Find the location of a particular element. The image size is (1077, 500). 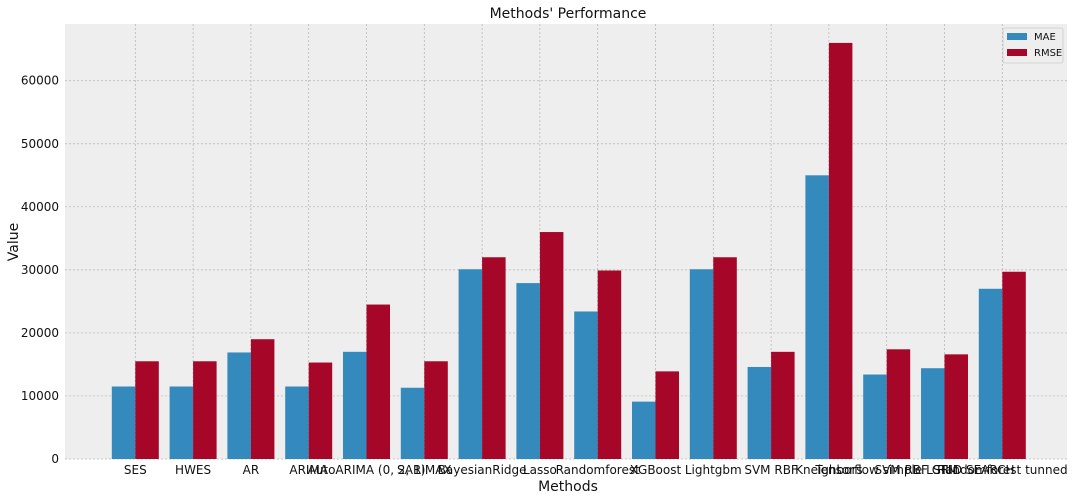

chart-title: Methods' Performance is located at coordinates (568, 14).